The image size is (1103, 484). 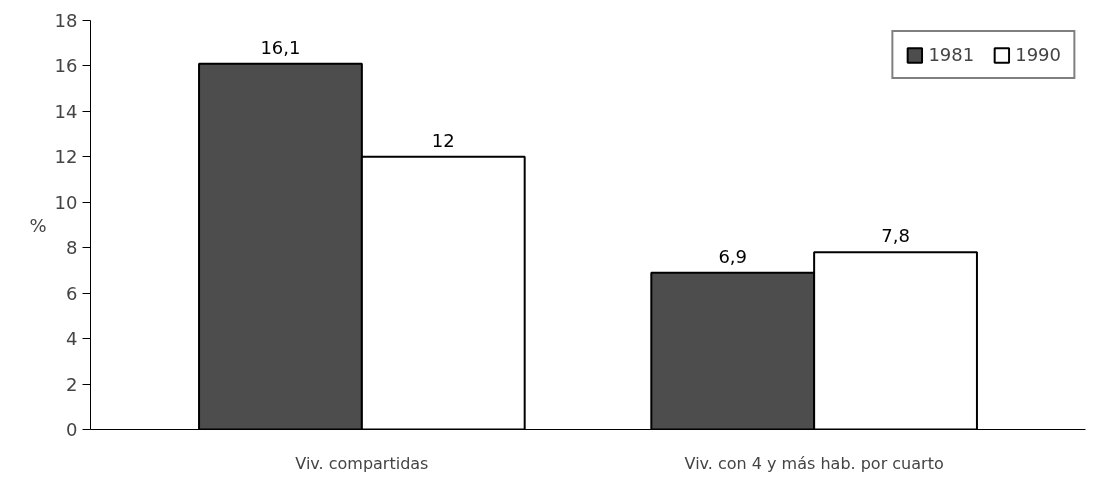 I want to click on data-label: 12, so click(x=443, y=140).